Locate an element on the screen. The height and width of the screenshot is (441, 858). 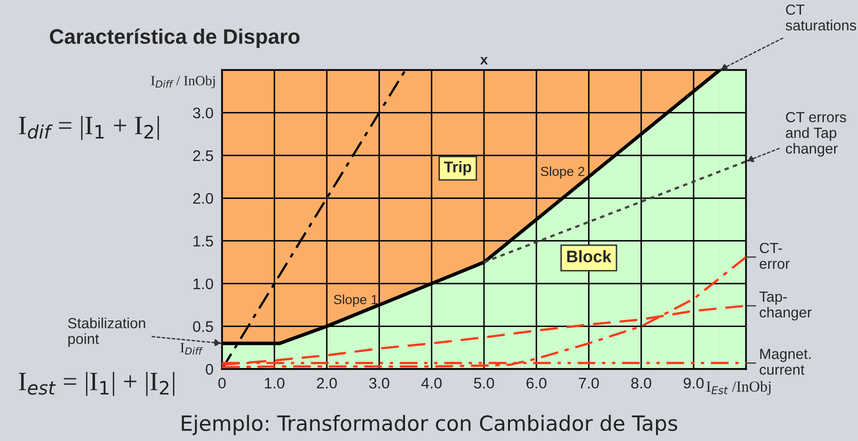
x-tick-label: 4.0 is located at coordinates (431, 383).